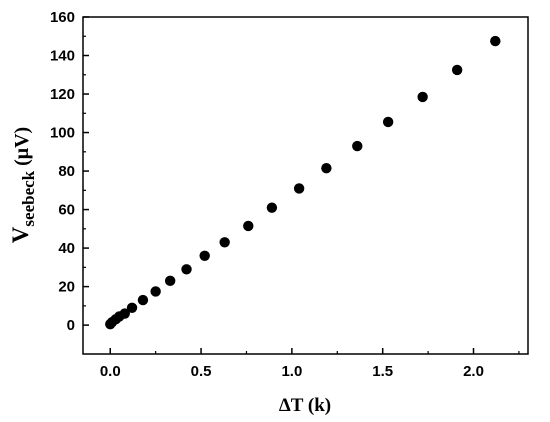 The height and width of the screenshot is (422, 550). Describe the element at coordinates (473, 371) in the screenshot. I see `x-tick-label: 2.0` at that location.